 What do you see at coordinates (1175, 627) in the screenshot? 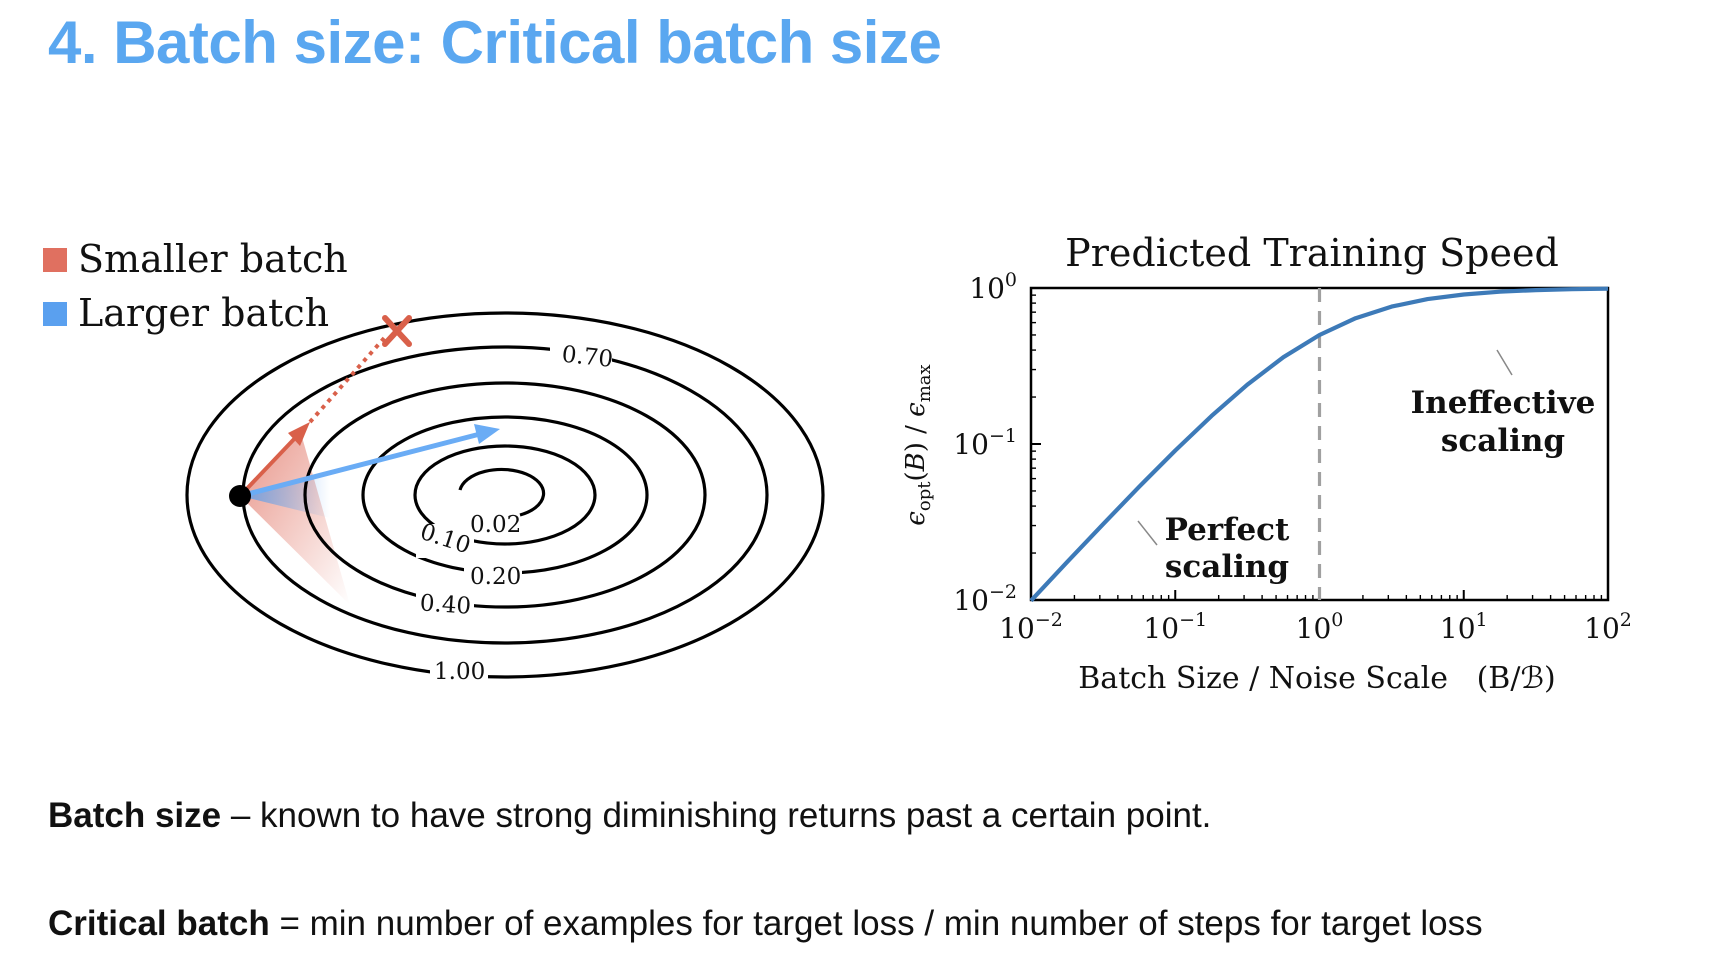
I see `x-tick-label: 10⁻¹` at bounding box center [1175, 627].